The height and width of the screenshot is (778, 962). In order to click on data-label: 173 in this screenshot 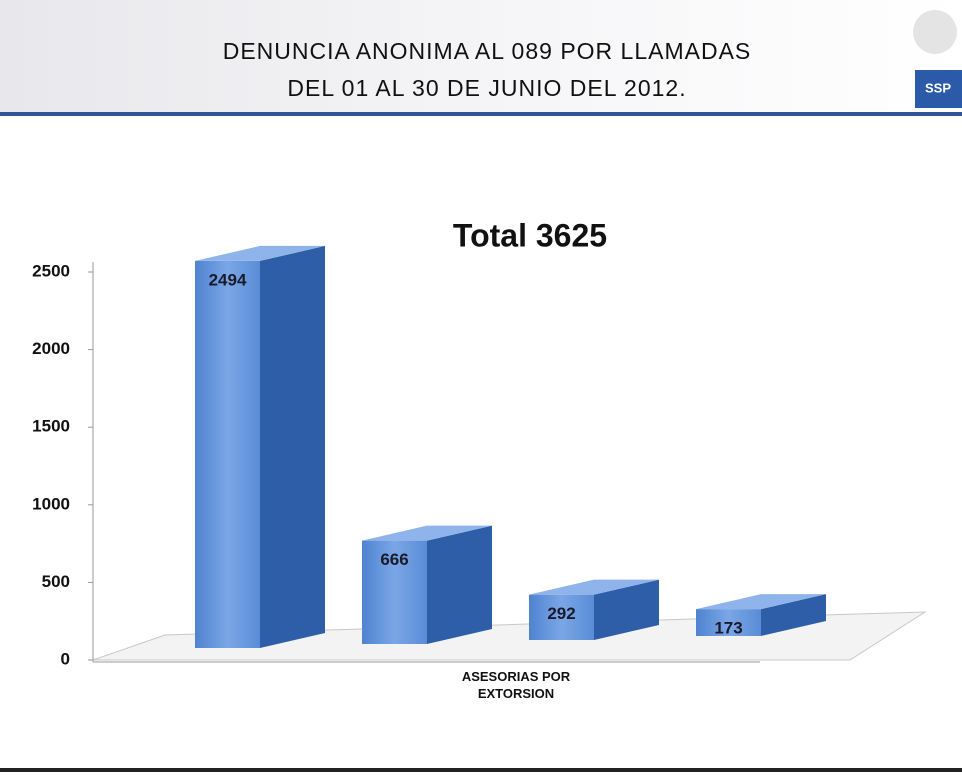, I will do `click(728, 628)`.